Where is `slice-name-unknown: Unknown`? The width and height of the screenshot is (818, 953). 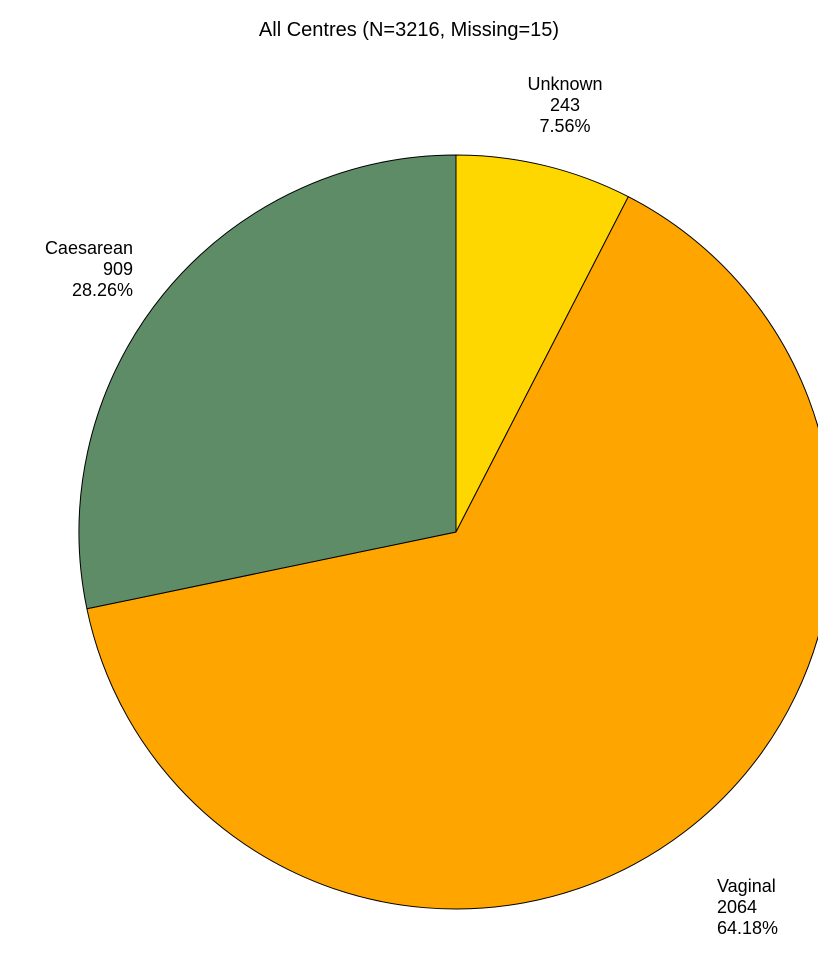
slice-name-unknown: Unknown is located at coordinates (565, 84).